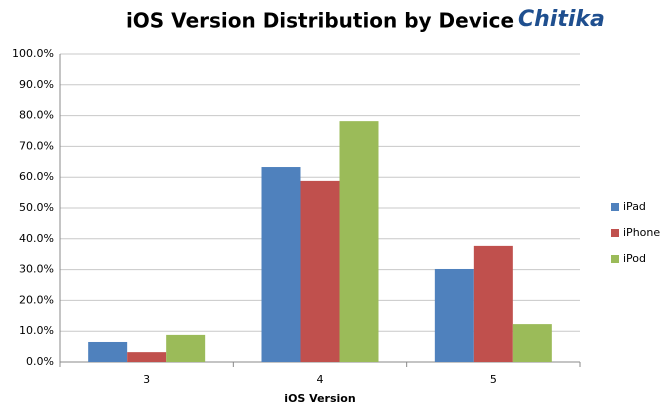 The width and height of the screenshot is (671, 411). Describe the element at coordinates (36, 84) in the screenshot. I see `y-tick-label: 90.0%` at that location.